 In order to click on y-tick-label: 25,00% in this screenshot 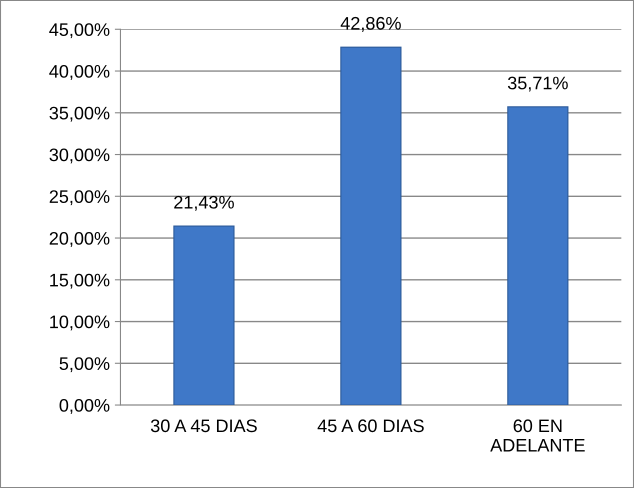, I will do `click(80, 198)`.